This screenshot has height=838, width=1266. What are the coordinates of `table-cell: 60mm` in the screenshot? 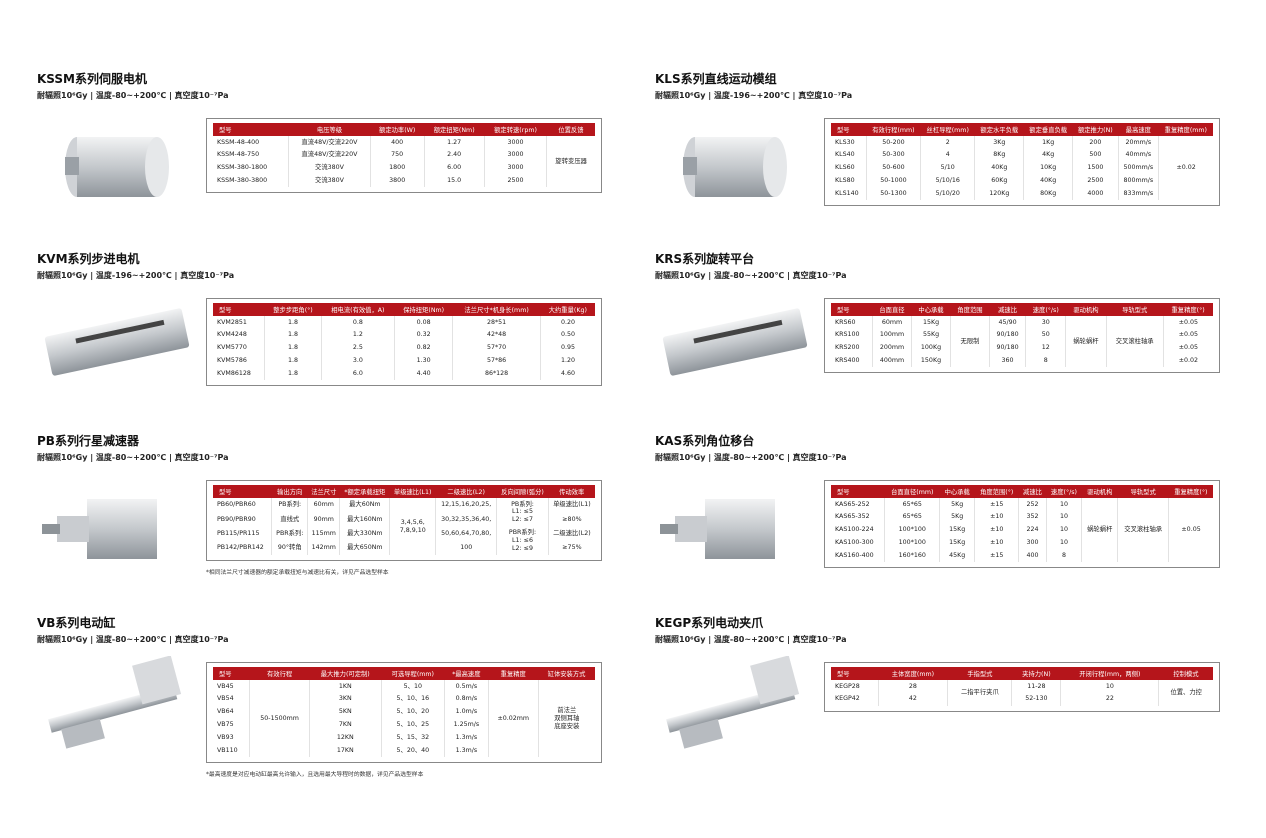 It's located at (891, 322).